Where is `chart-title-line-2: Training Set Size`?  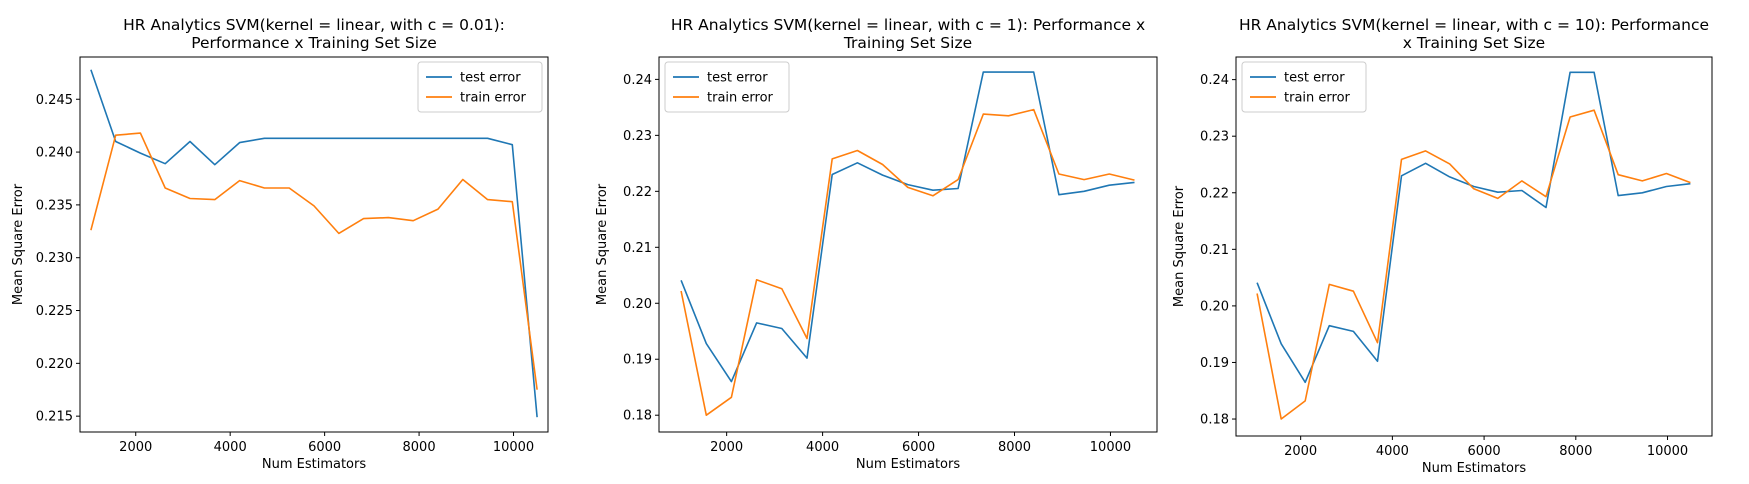
chart-title-line-2: Training Set Size is located at coordinates (907, 43).